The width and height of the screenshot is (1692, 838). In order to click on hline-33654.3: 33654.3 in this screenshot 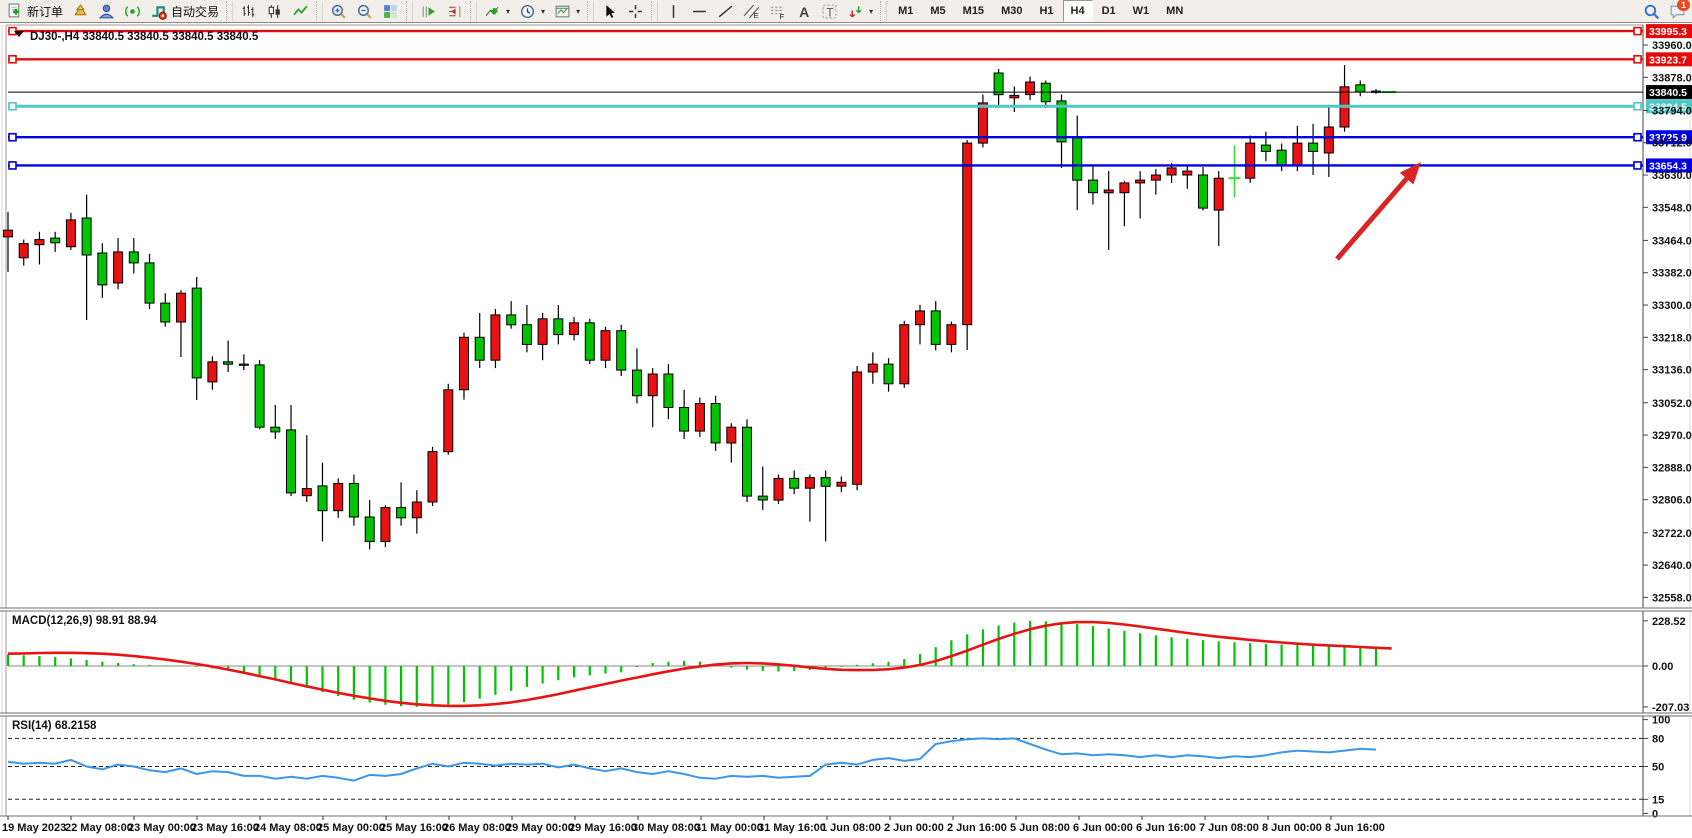, I will do `click(850, 165)`.